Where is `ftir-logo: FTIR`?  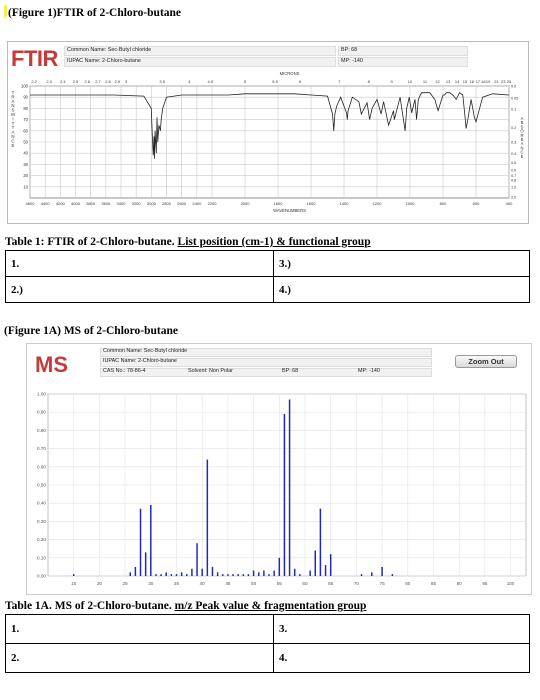
ftir-logo: FTIR is located at coordinates (34, 58).